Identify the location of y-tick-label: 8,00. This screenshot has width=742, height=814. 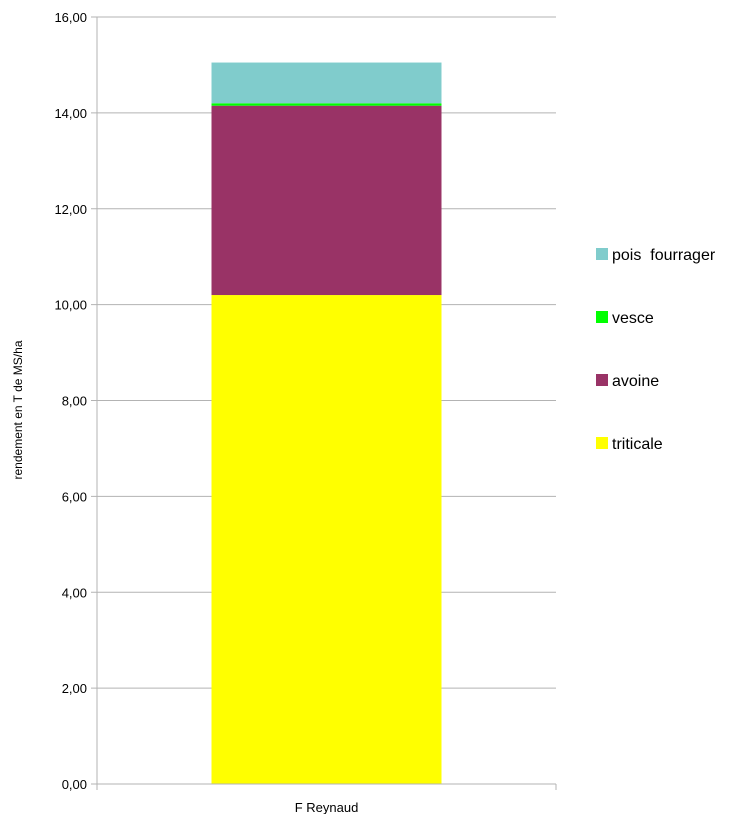
(74, 401).